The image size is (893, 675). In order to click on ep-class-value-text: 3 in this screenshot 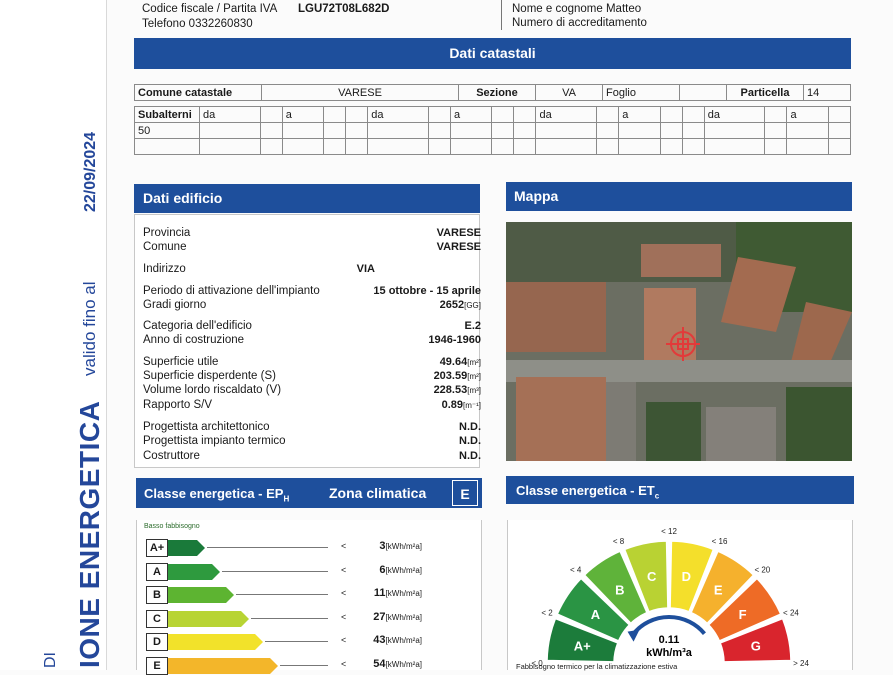, I will do `click(382, 546)`.